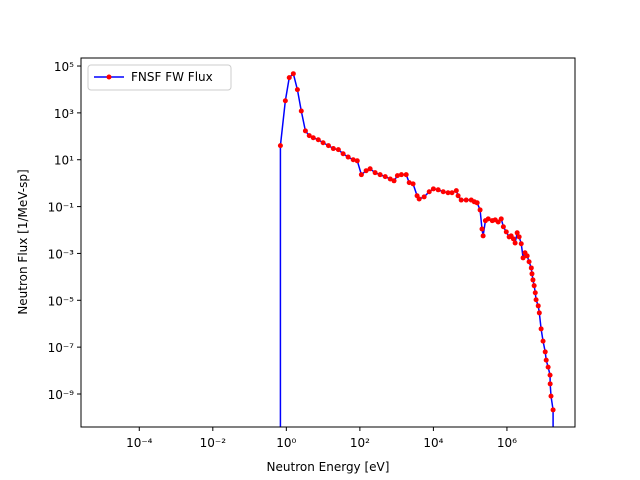  I want to click on x-tick-label: 10⁻⁴, so click(139, 443).